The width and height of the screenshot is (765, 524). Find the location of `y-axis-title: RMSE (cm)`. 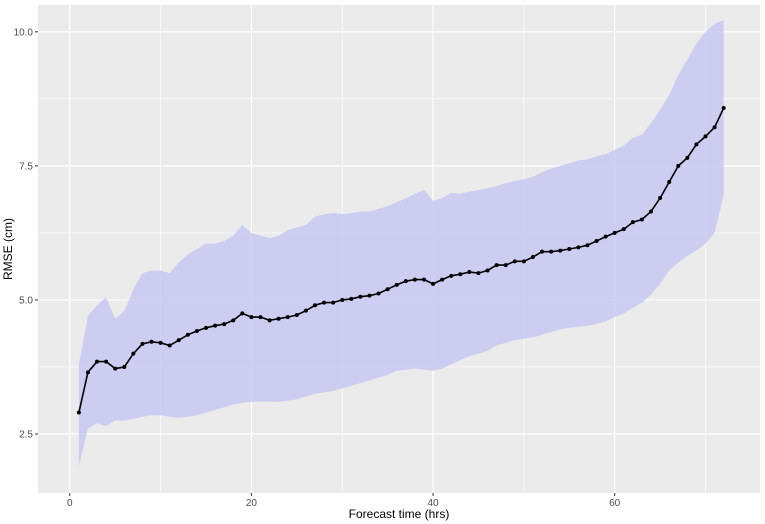

y-axis-title: RMSE (cm) is located at coordinates (8, 249).